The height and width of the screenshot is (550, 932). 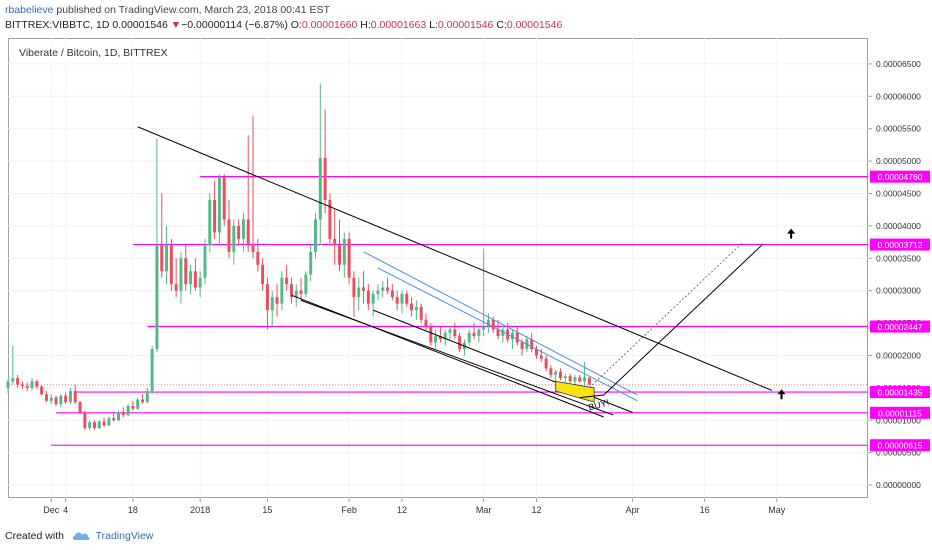 I want to click on up-arrow-icon, so click(x=791, y=233).